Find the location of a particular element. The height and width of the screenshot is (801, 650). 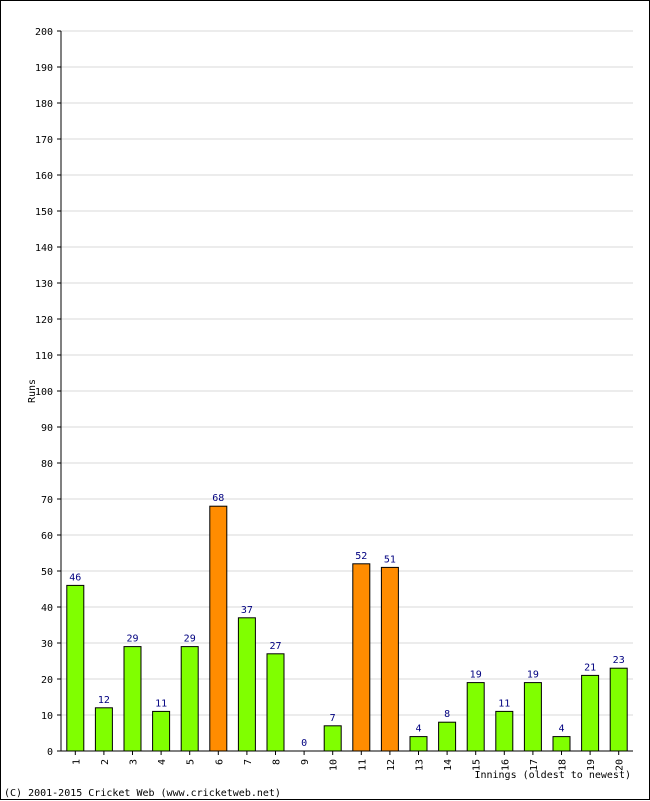

x-tick-label: 9 is located at coordinates (305, 762).